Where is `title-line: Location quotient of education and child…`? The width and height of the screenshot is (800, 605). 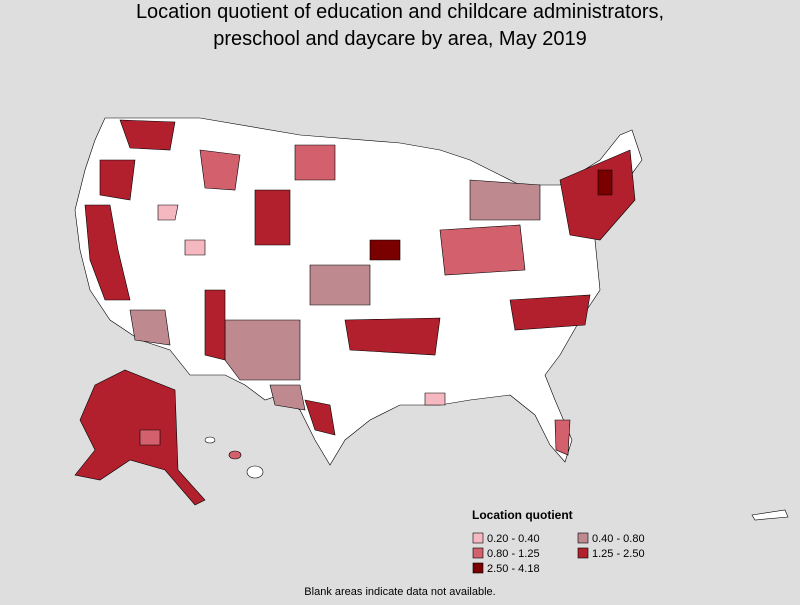 title-line: Location quotient of education and child… is located at coordinates (400, 12).